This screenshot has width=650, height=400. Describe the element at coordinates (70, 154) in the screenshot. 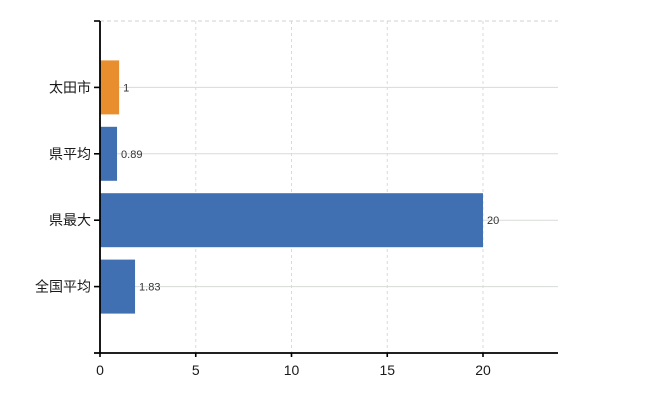

I see `category-label-1: 県平均` at that location.